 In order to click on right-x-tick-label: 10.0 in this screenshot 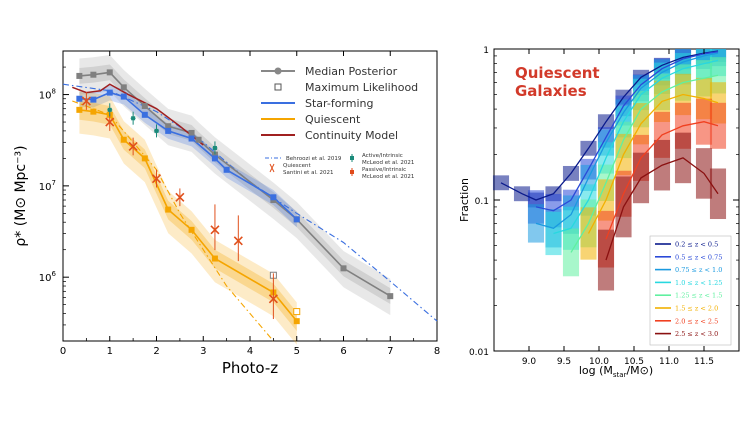, I will do `click(599, 362)`.